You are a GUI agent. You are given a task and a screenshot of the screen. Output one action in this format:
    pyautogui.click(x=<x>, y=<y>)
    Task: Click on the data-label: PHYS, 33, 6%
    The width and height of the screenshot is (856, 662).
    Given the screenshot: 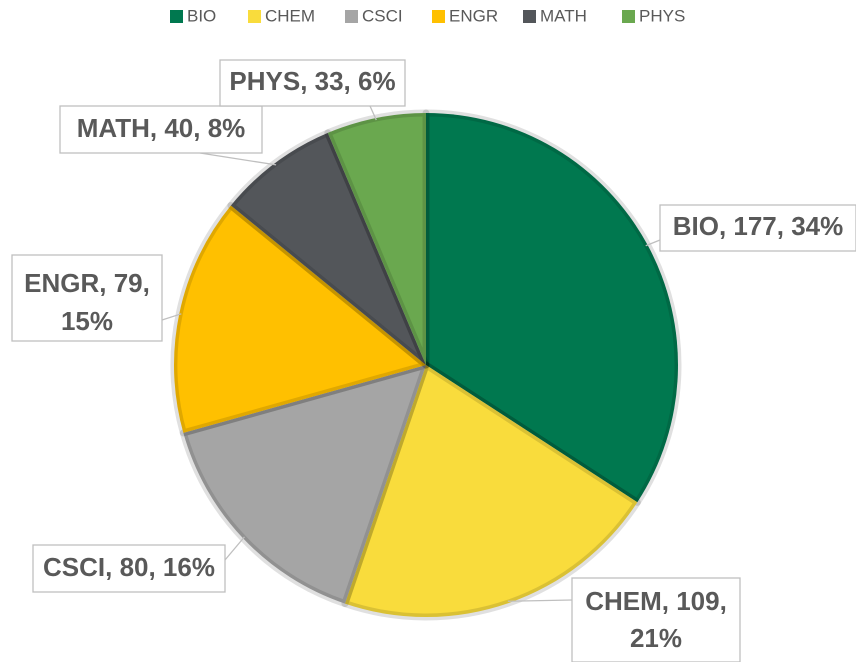 What is the action you would take?
    pyautogui.click(x=312, y=81)
    